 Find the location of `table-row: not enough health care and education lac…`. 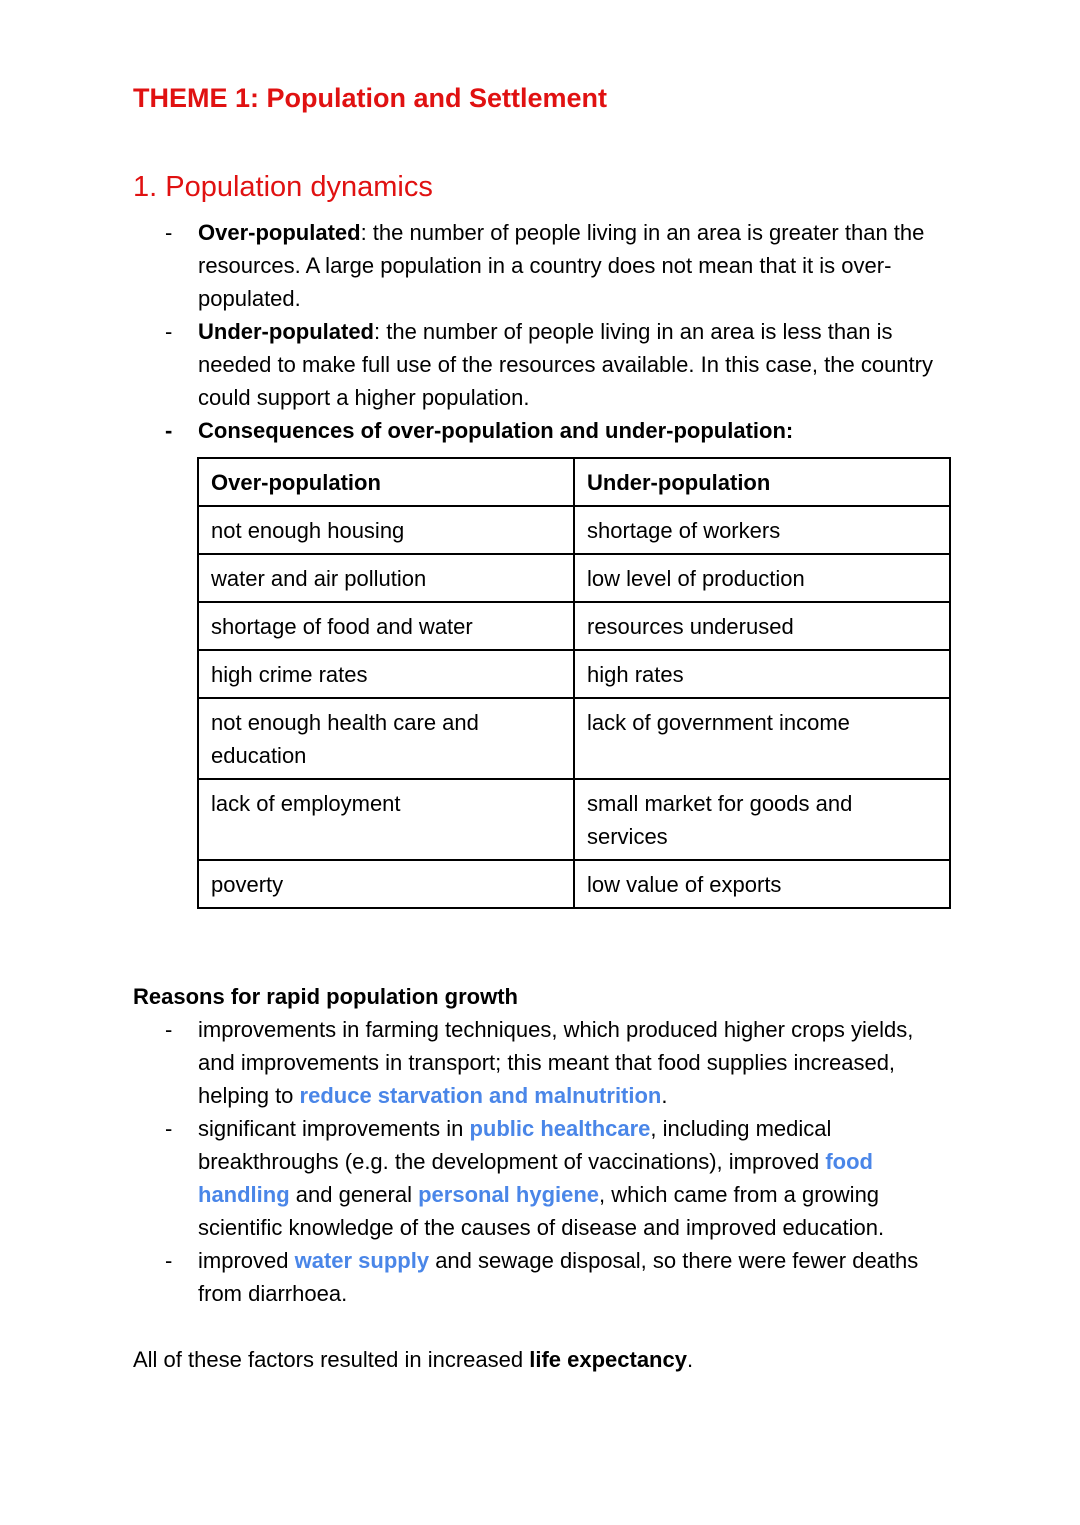

table-row: not enough health care and education lac… is located at coordinates (574, 738).